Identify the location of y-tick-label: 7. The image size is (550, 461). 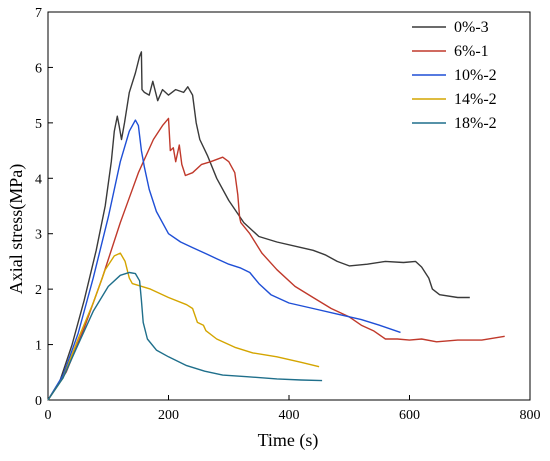
(38, 13).